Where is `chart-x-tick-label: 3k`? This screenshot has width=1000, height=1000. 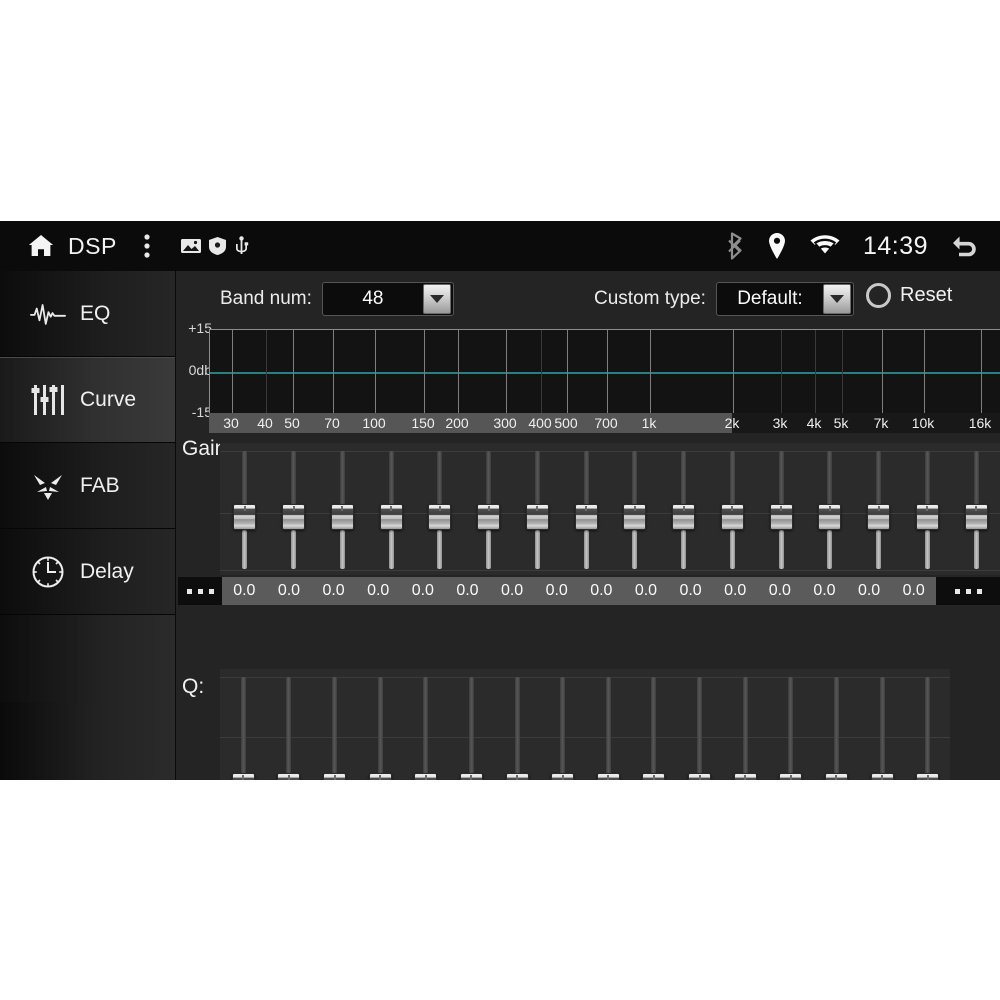 chart-x-tick-label: 3k is located at coordinates (780, 423).